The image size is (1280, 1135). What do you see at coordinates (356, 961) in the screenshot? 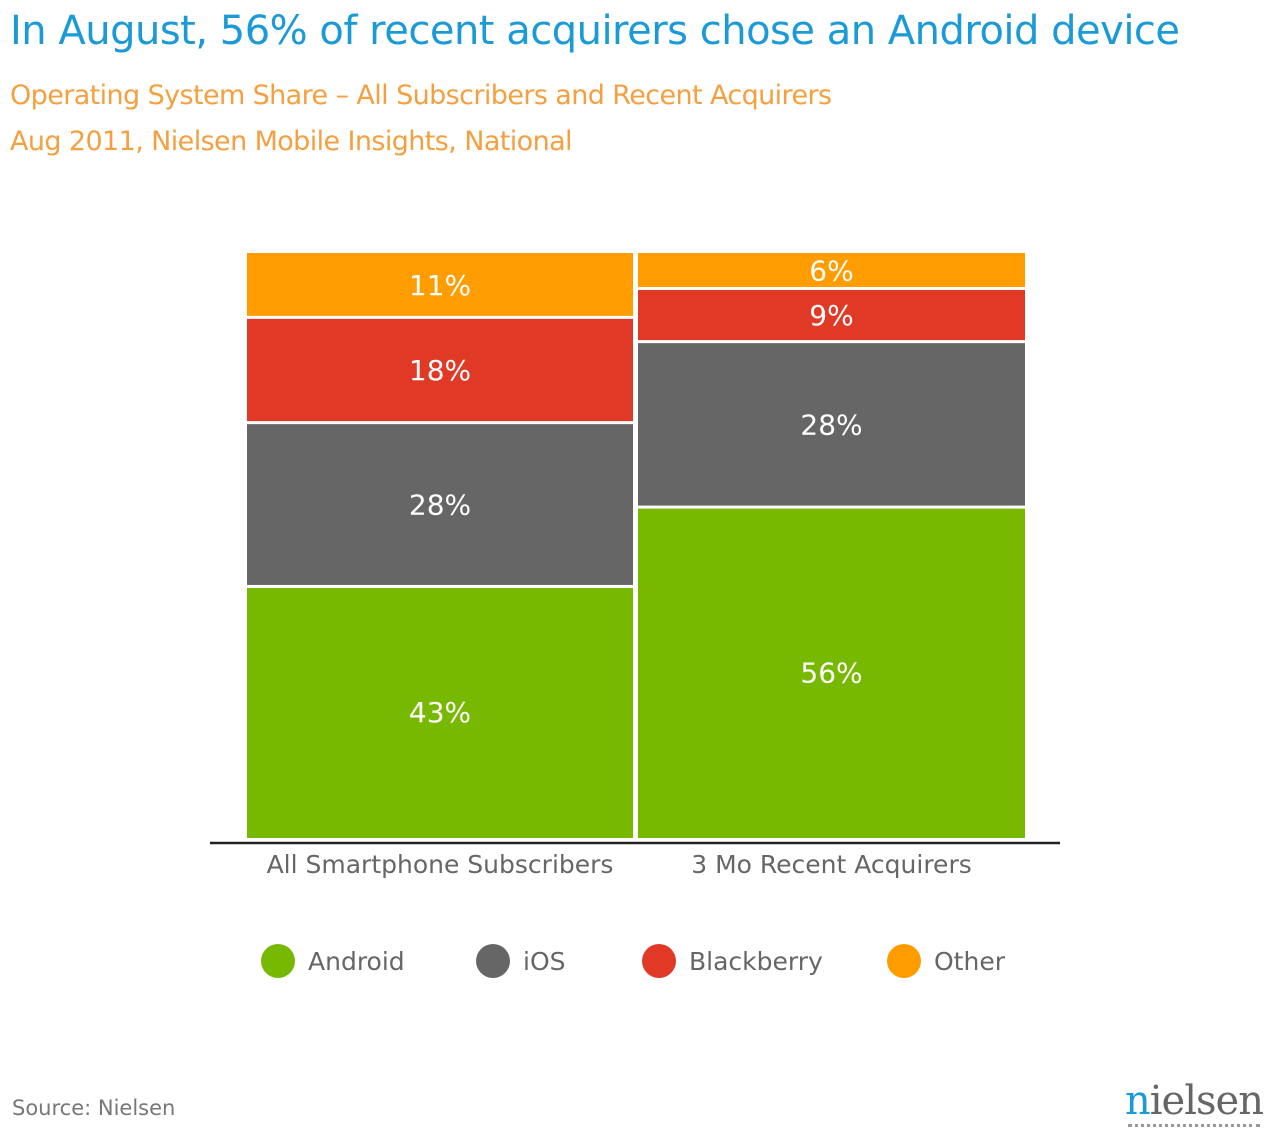
I see `legend-label: Android` at bounding box center [356, 961].